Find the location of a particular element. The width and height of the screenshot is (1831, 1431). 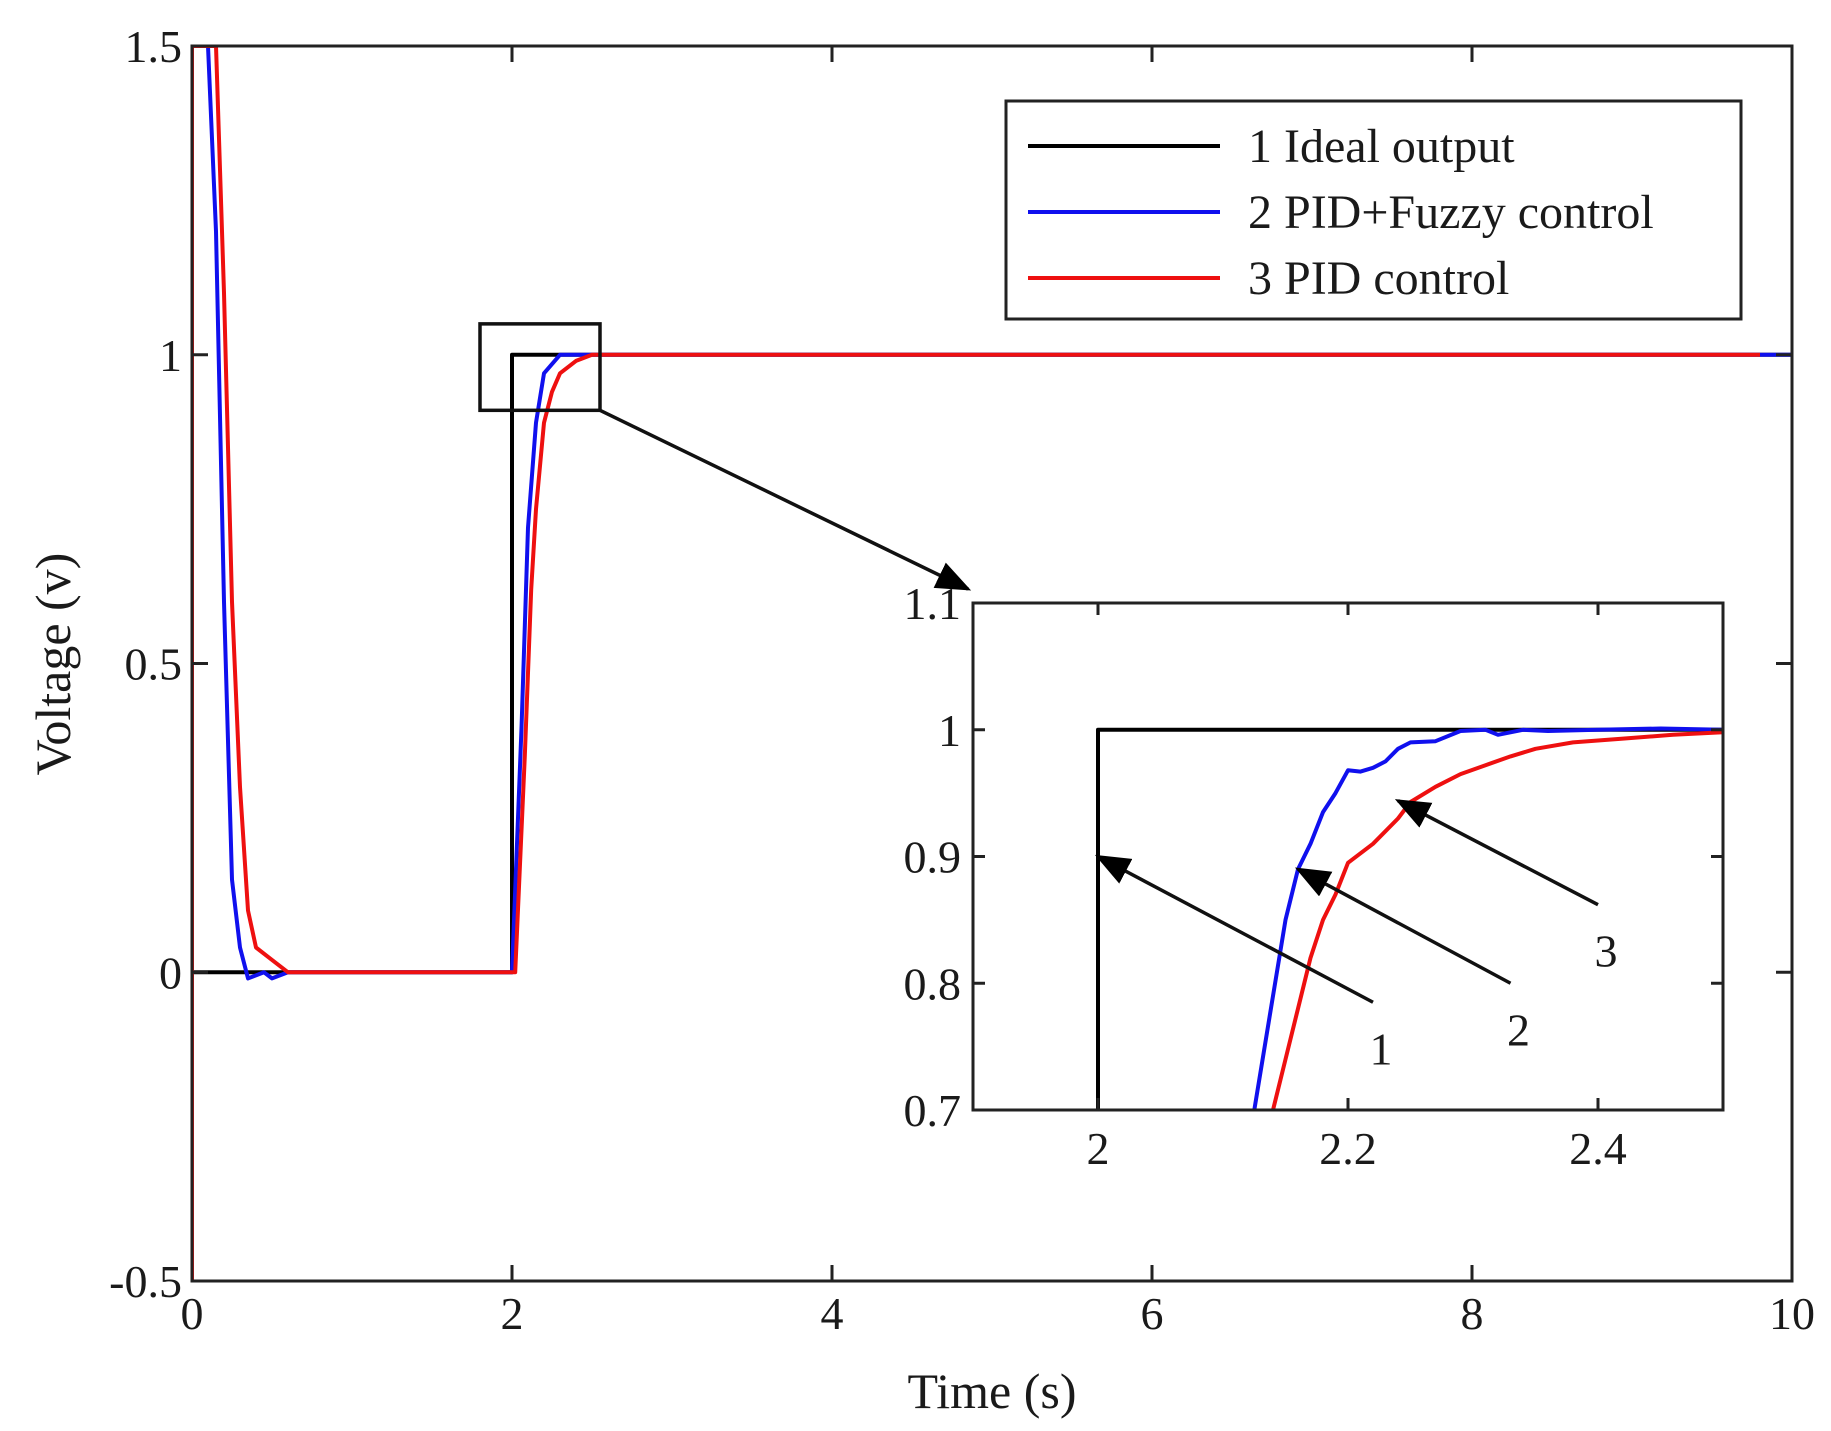

inset-y-tick-label: 0.9 is located at coordinates (933, 857).